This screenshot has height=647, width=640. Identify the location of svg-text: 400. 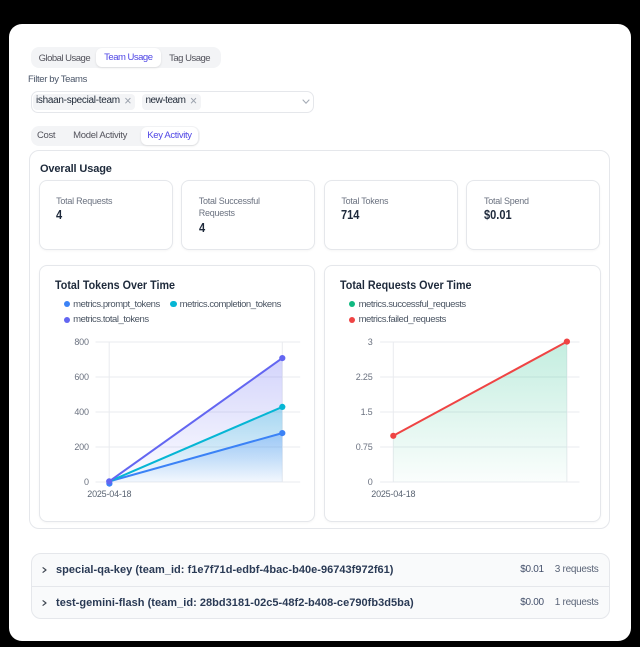
(82, 412).